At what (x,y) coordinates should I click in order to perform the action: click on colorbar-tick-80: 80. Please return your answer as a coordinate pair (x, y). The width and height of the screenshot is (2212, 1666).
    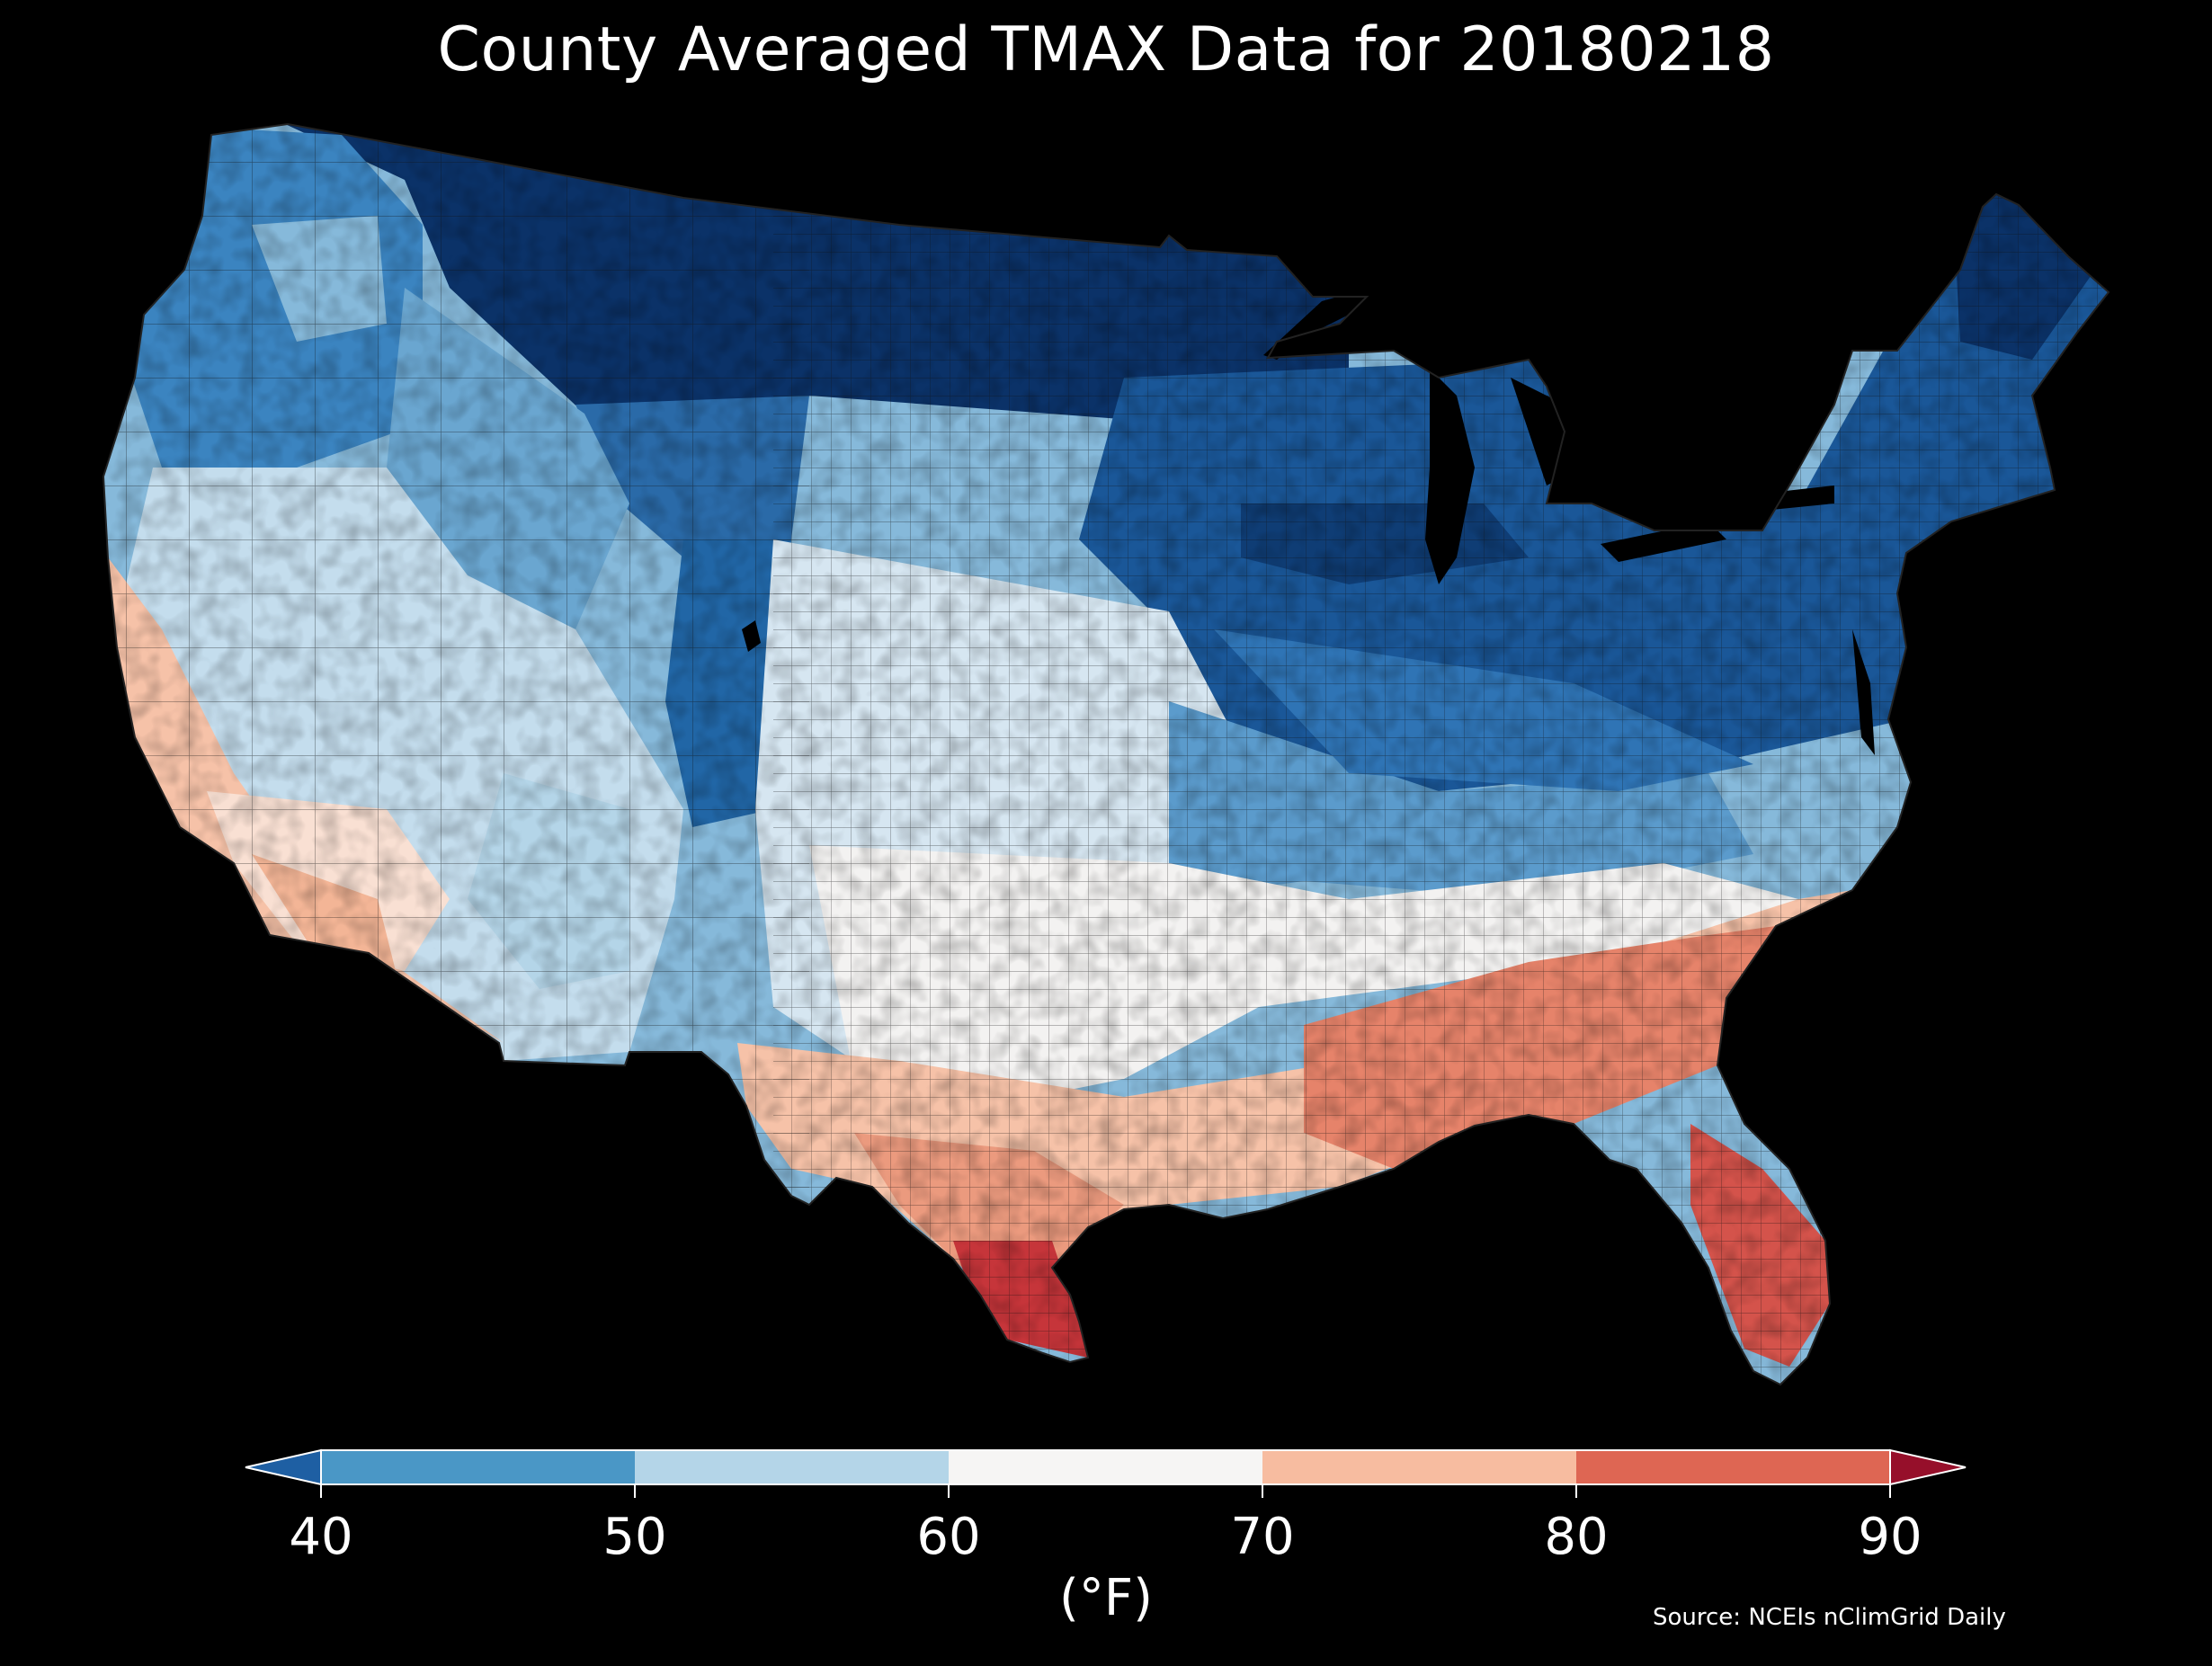
    Looking at the image, I should click on (1576, 1537).